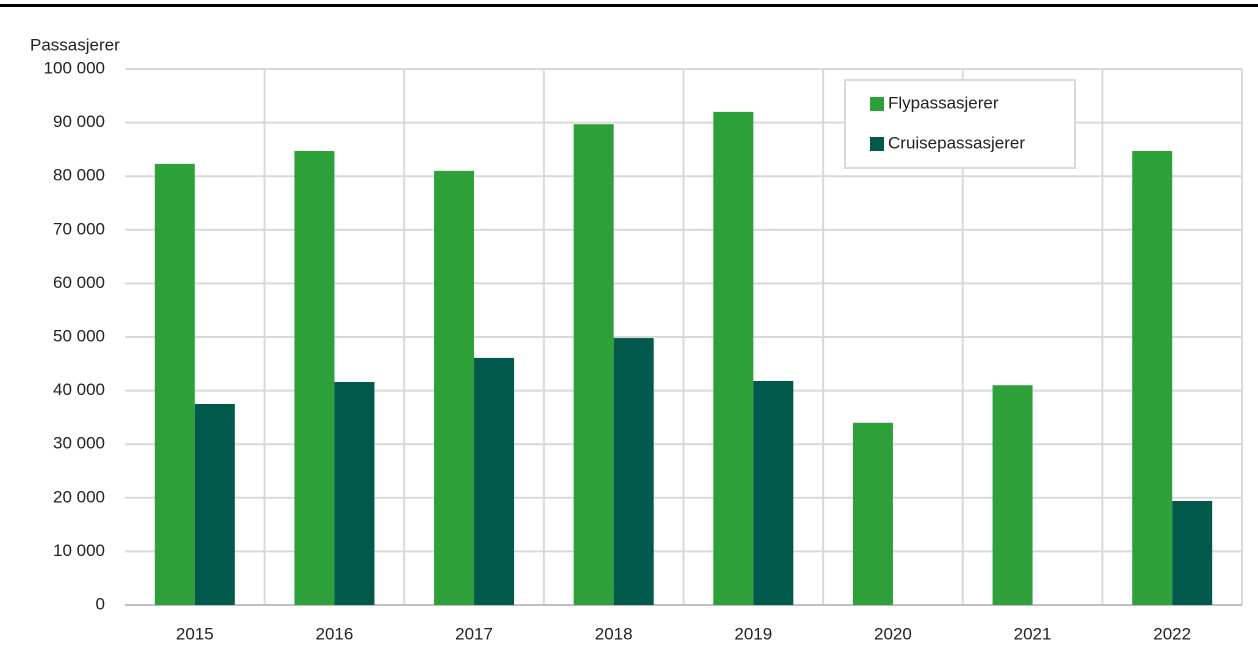 This screenshot has height=652, width=1258. I want to click on y-tick-label: 40 000, so click(79, 389).